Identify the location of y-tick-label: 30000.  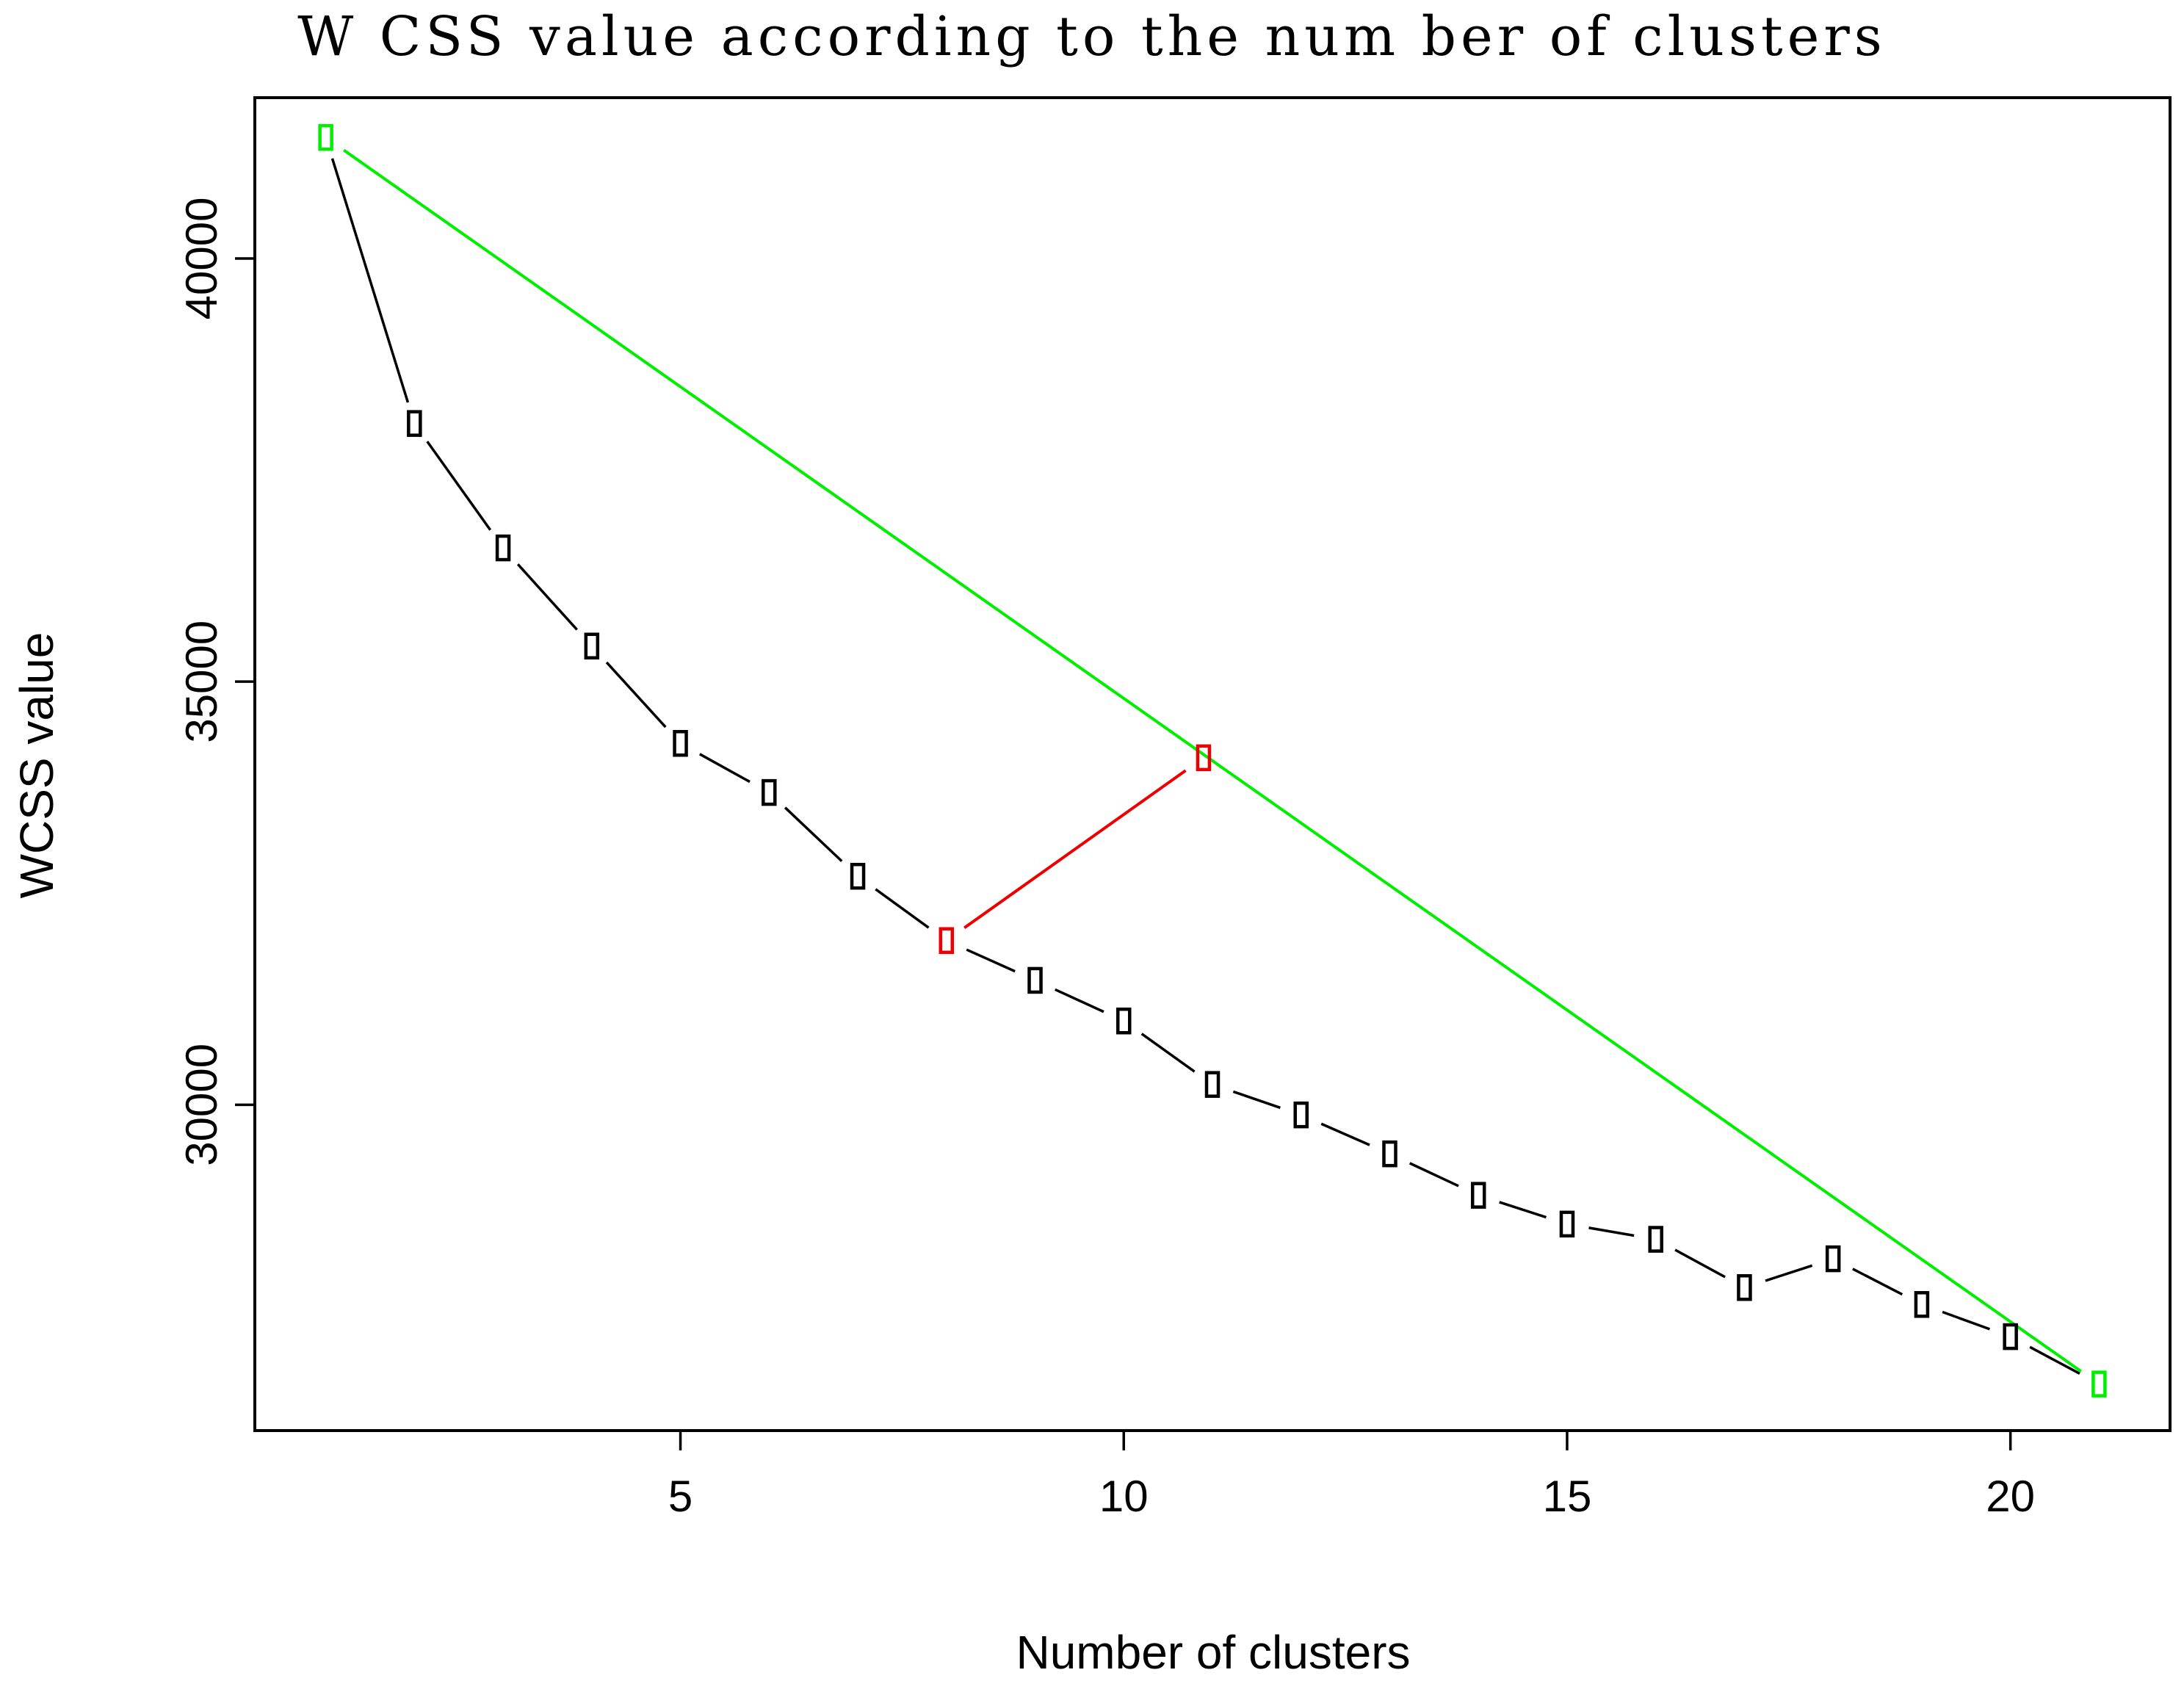
(201, 1105).